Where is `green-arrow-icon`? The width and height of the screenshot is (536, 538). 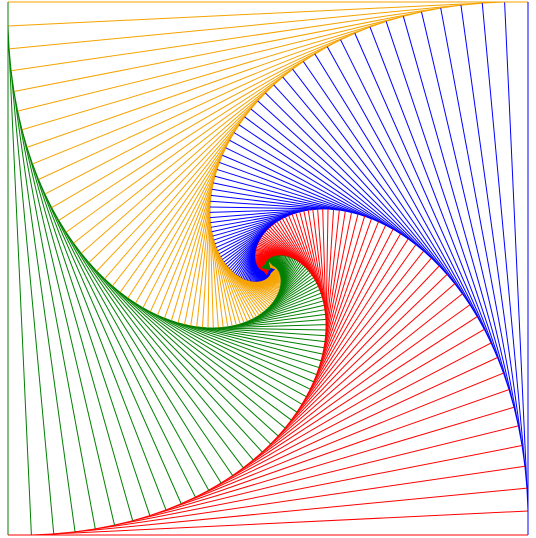 green-arrow-icon is located at coordinates (265, 265).